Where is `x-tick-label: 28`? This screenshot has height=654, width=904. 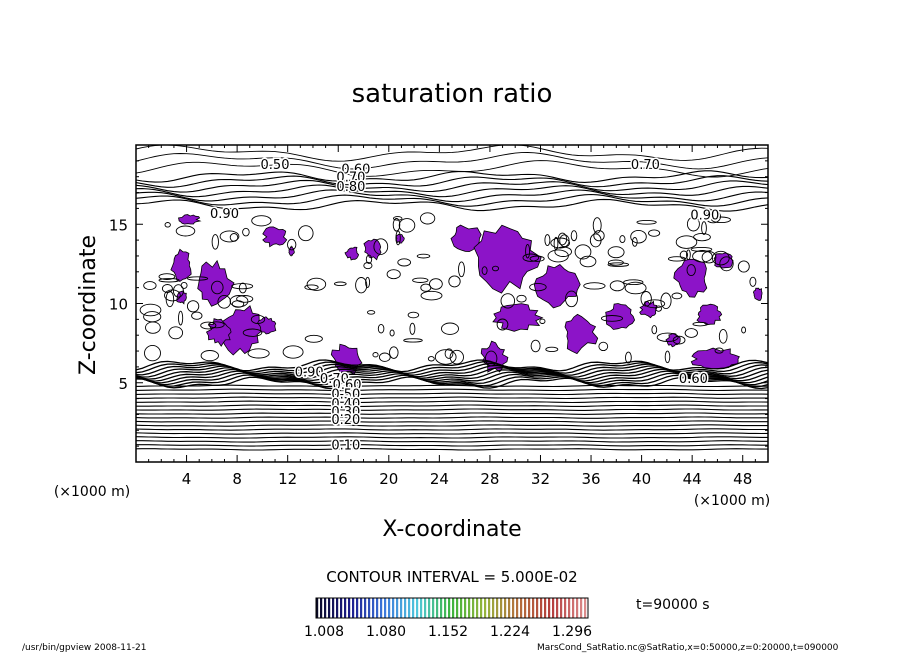
x-tick-label: 28 is located at coordinates (489, 479).